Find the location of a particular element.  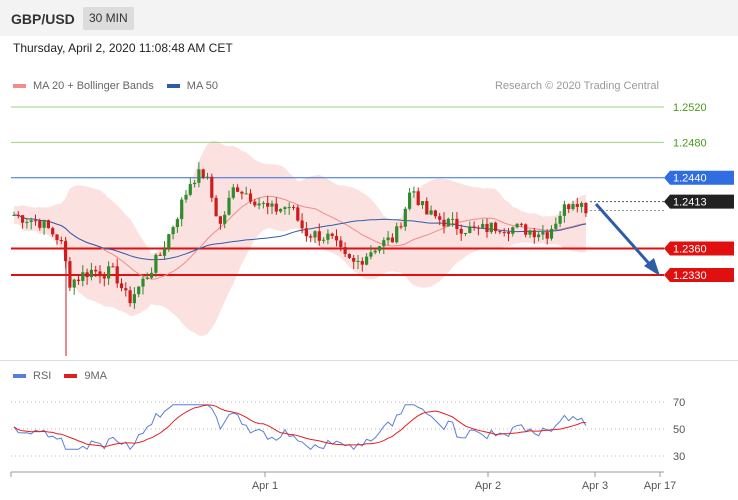

rsi-tick-label: 50 is located at coordinates (679, 430).